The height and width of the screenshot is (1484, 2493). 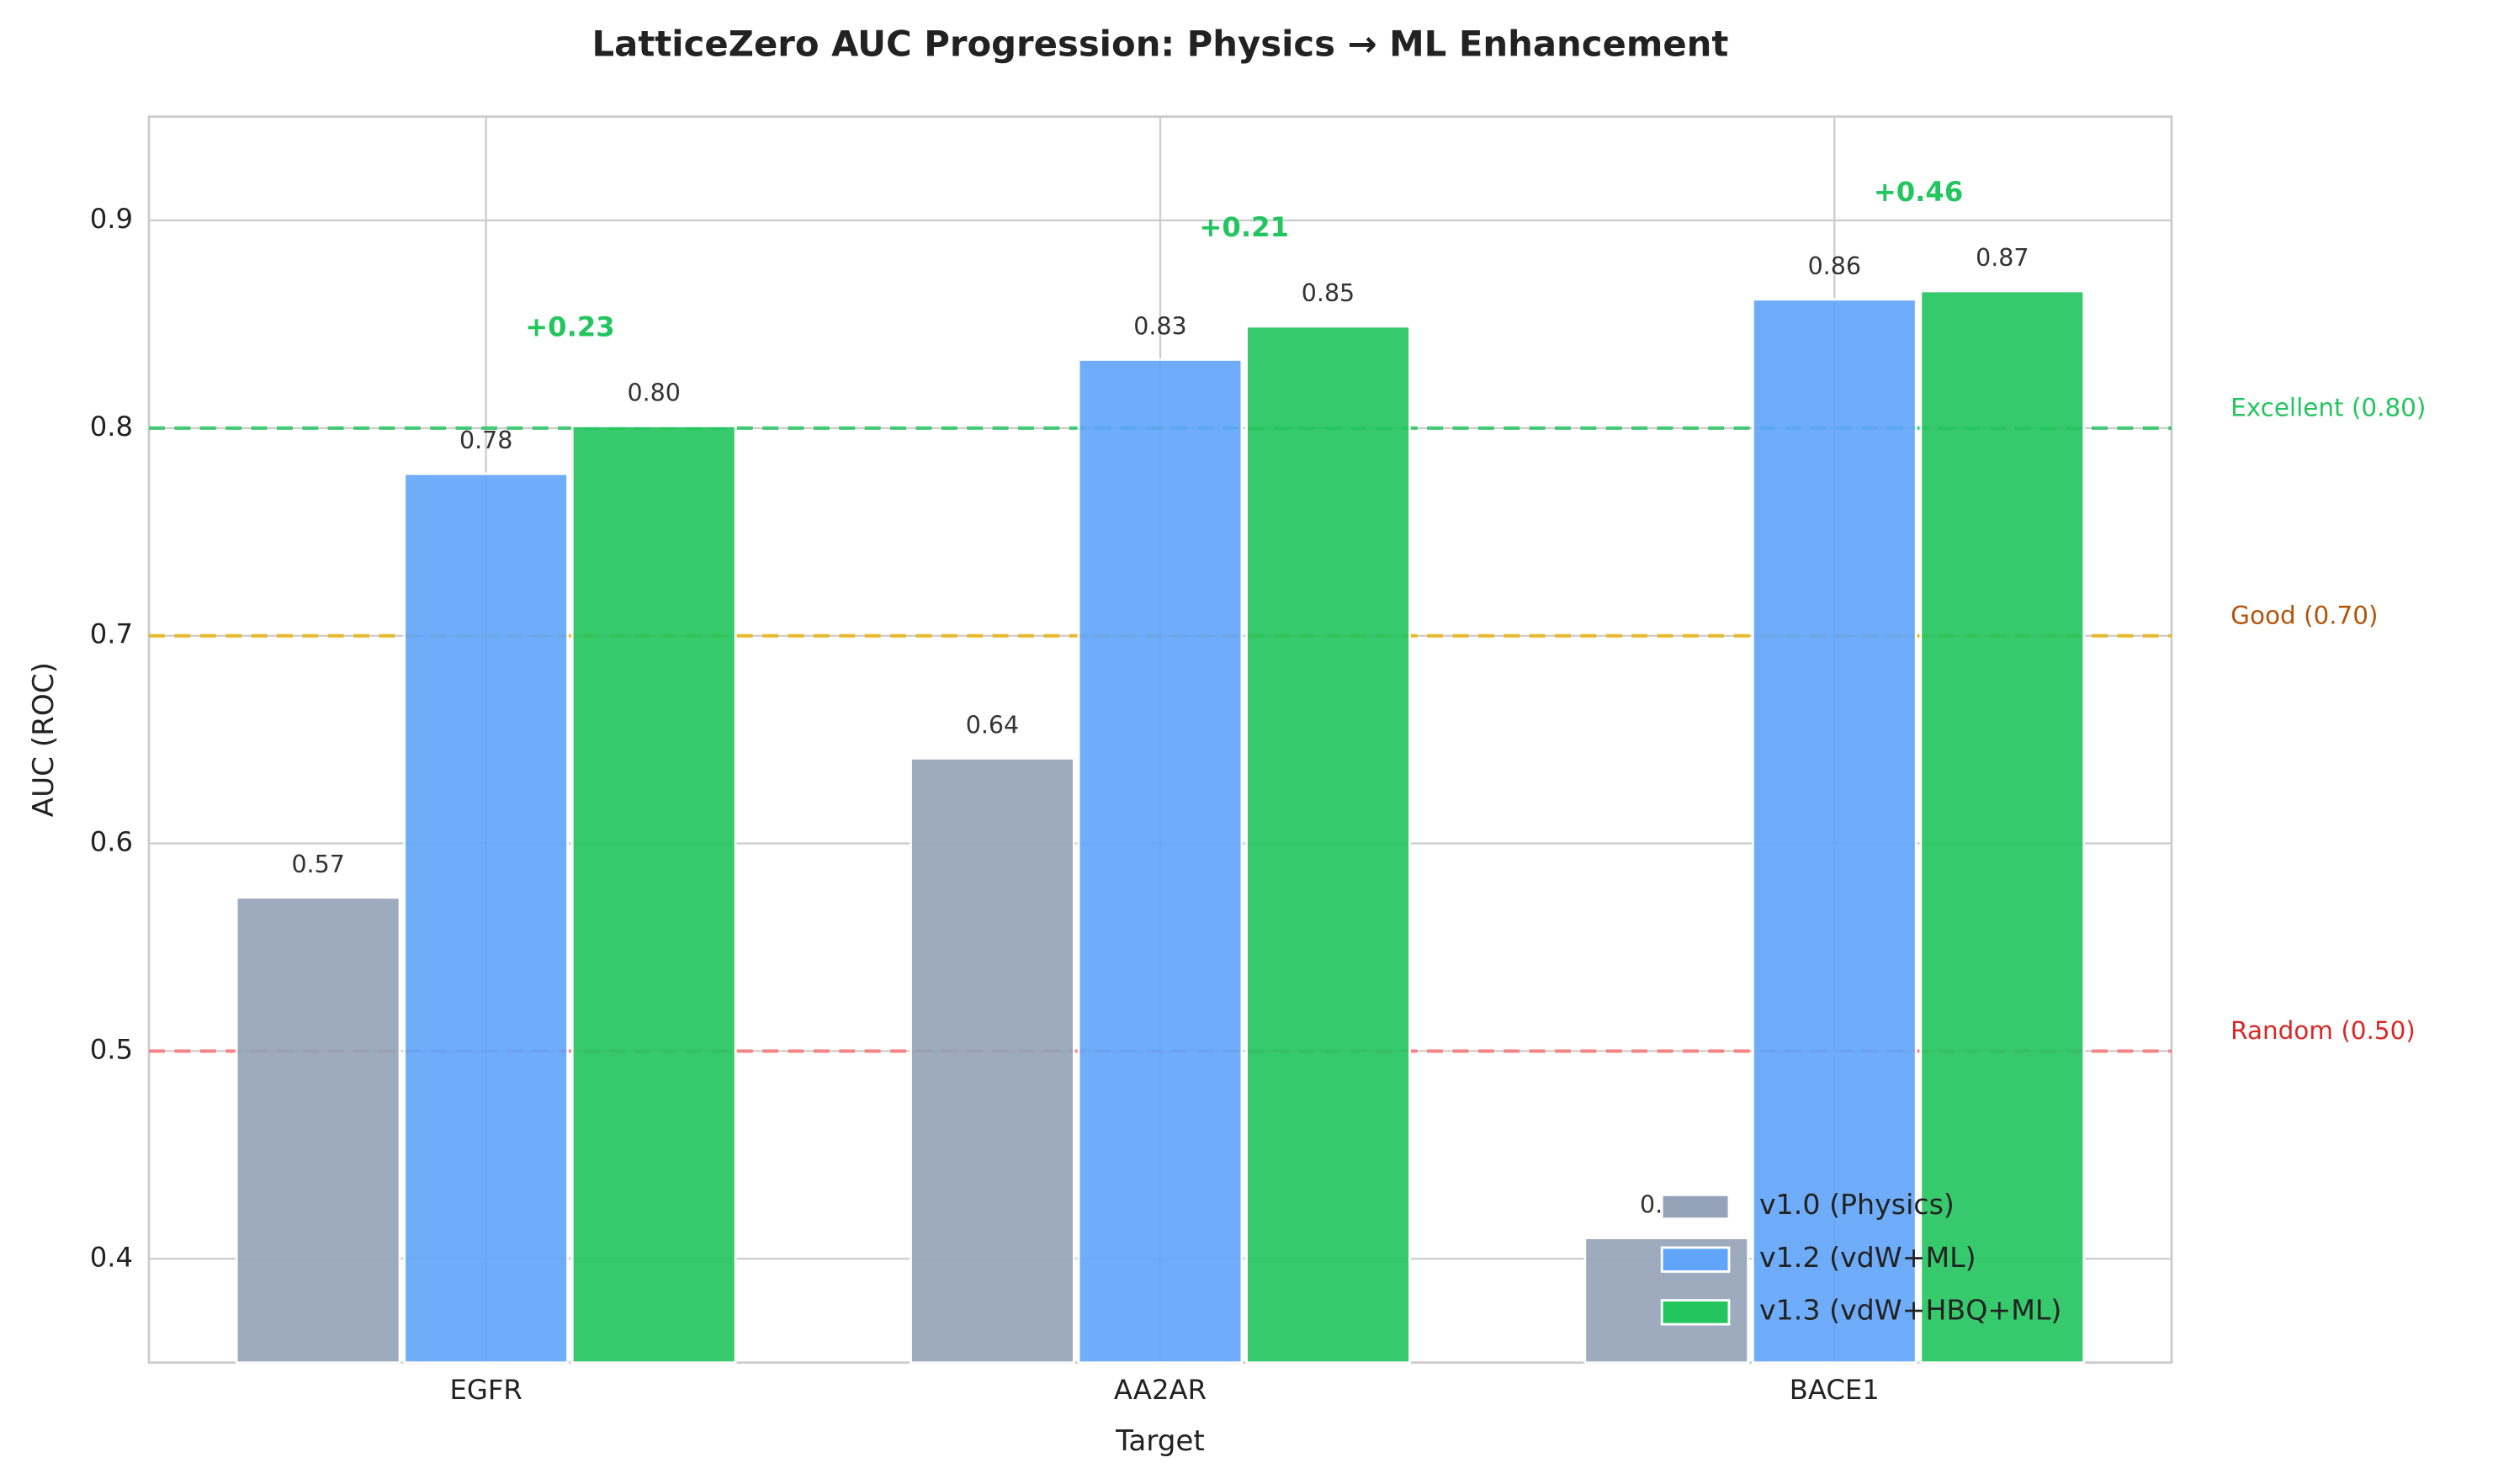 I want to click on value-label: 0.78, so click(x=485, y=440).